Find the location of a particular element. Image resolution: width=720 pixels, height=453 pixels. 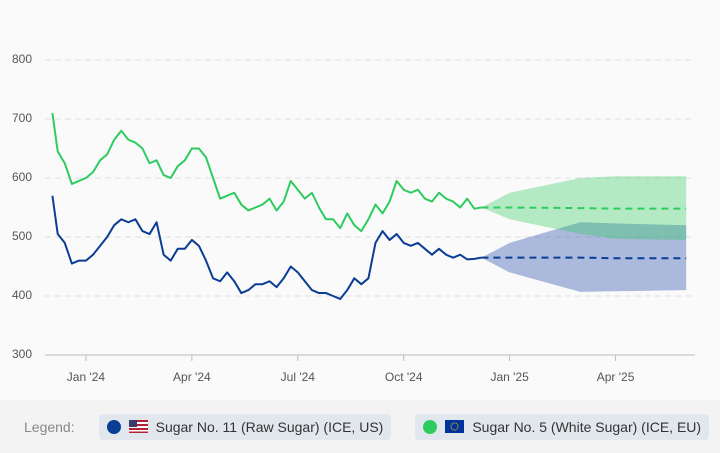

x-tick-label: Jan '25 is located at coordinates (509, 377).